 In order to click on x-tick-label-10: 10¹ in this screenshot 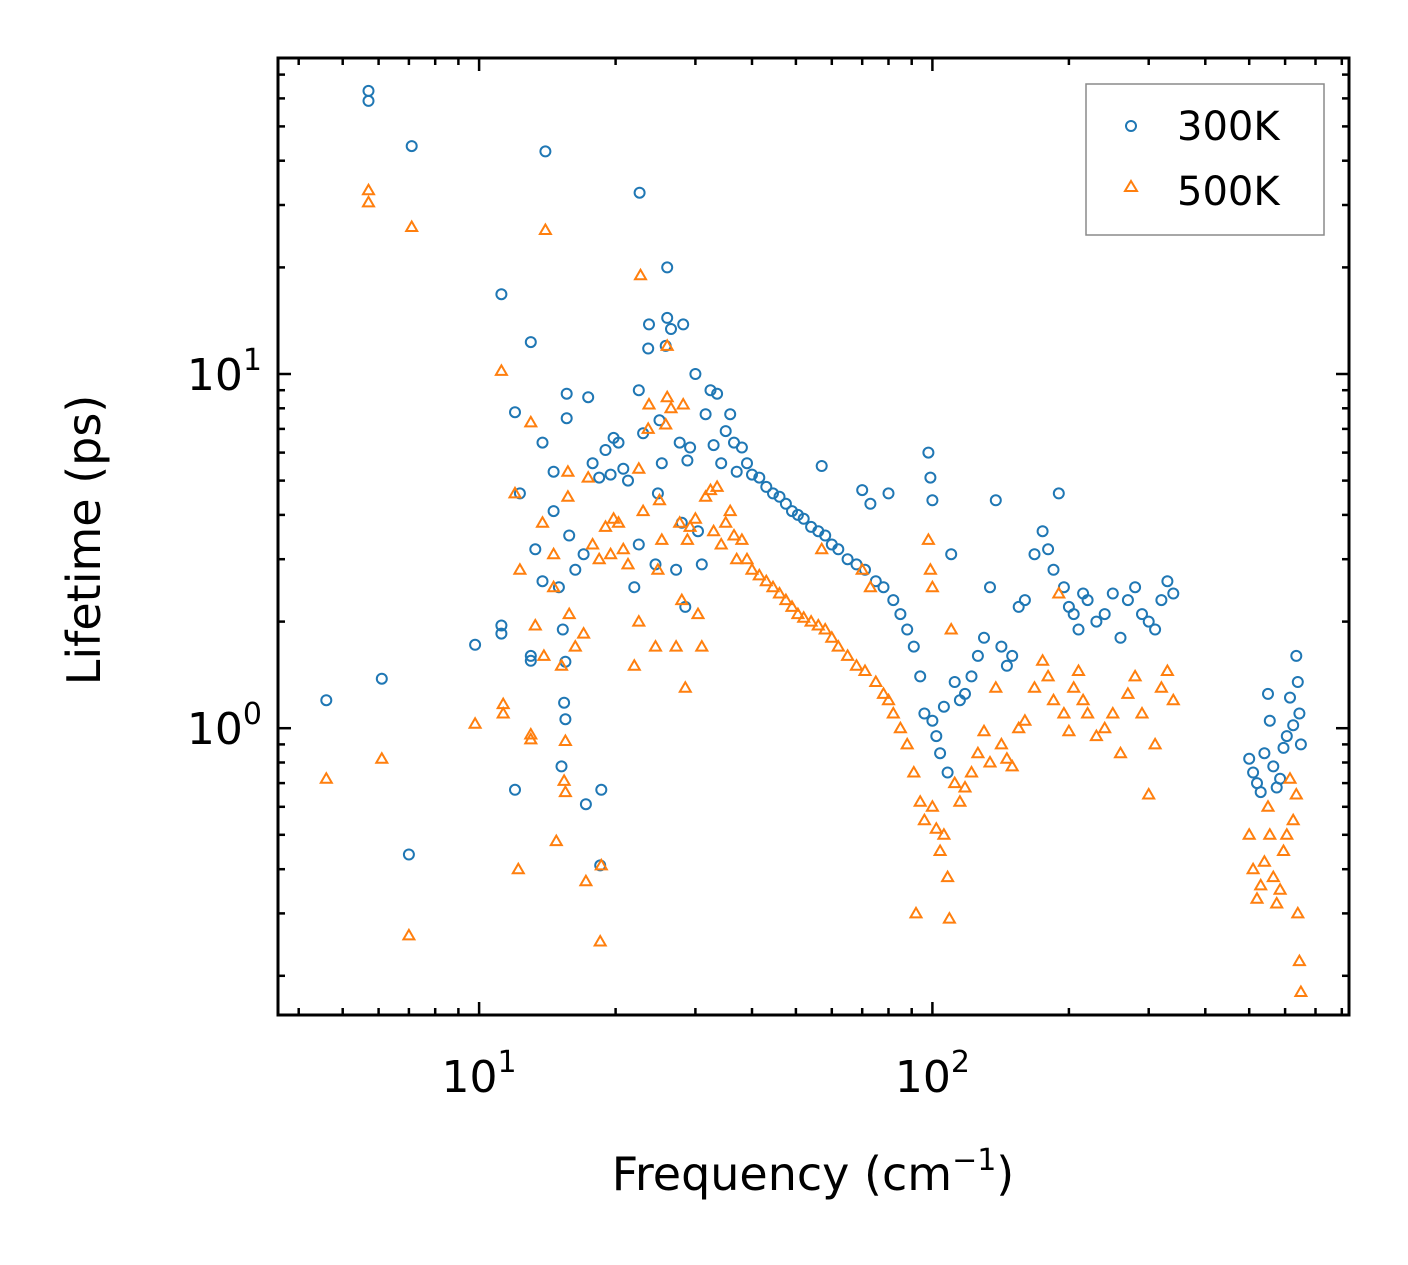, I will do `click(479, 1074)`.